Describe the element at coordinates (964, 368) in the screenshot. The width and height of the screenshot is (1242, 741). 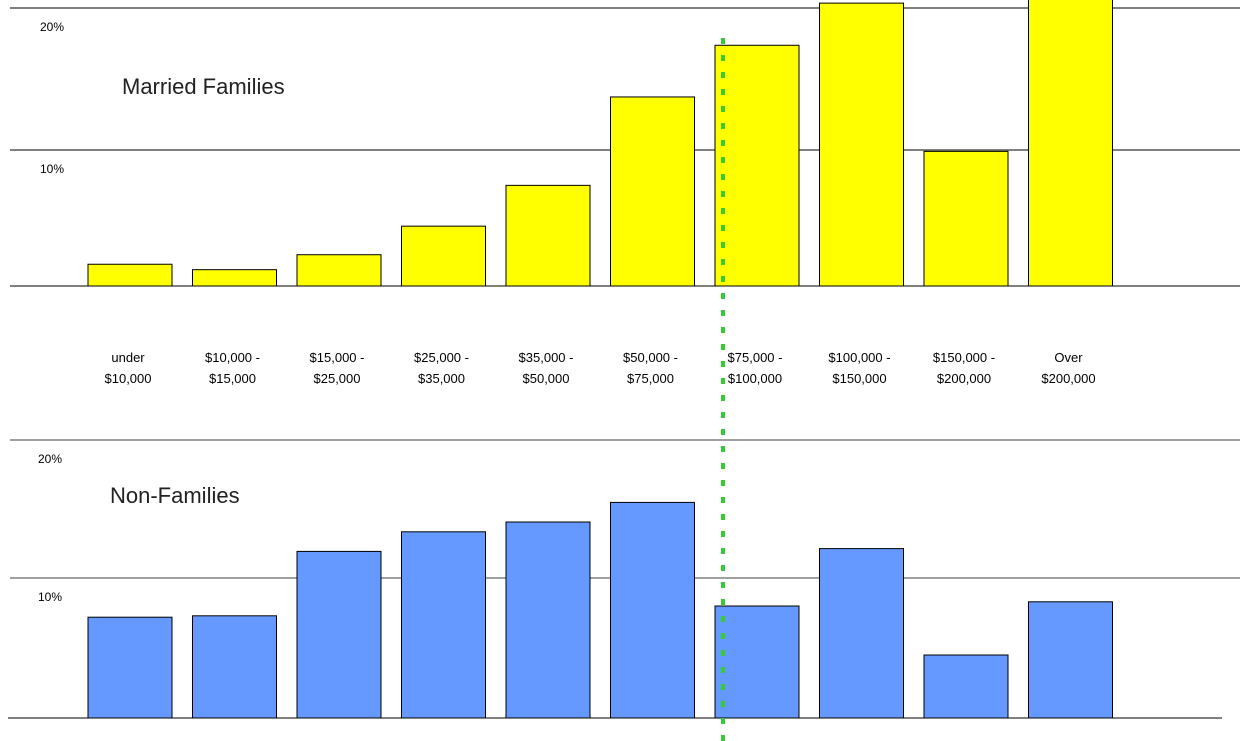
I see `category-label-8: $150,000 -$200,000` at that location.